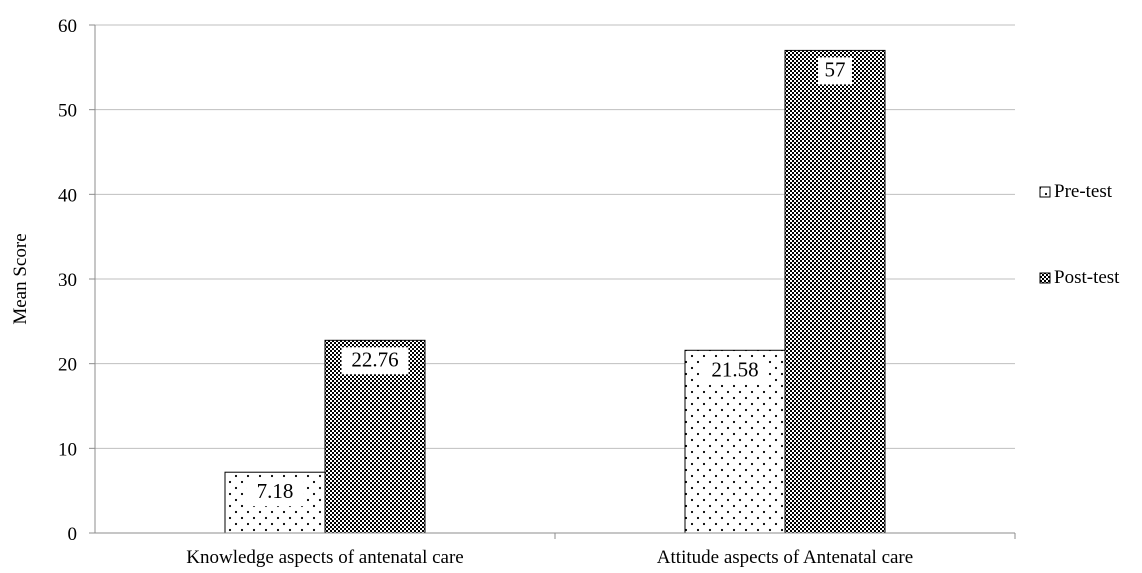 The height and width of the screenshot is (573, 1142). I want to click on legend-swatch-post-test, so click(1045, 278).